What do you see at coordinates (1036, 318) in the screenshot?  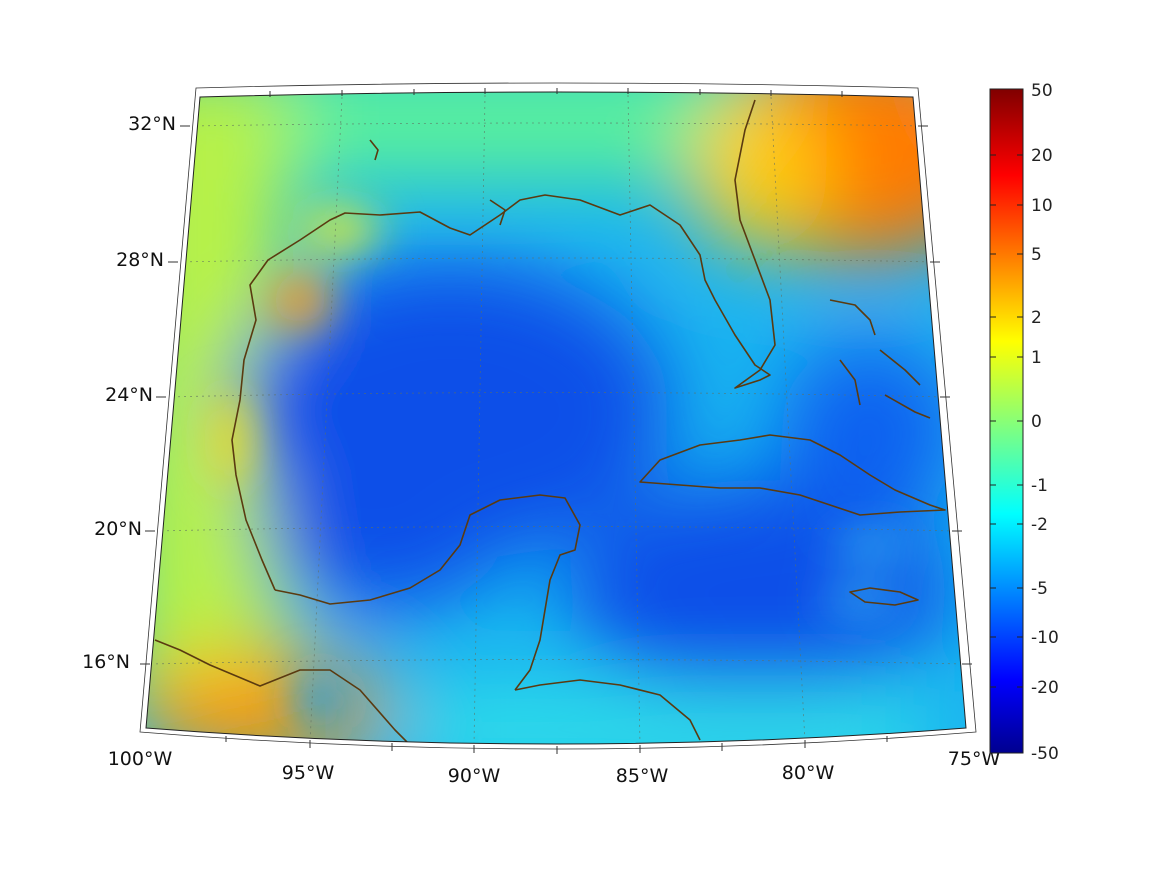 I see `colorbar-tick: 2` at bounding box center [1036, 318].